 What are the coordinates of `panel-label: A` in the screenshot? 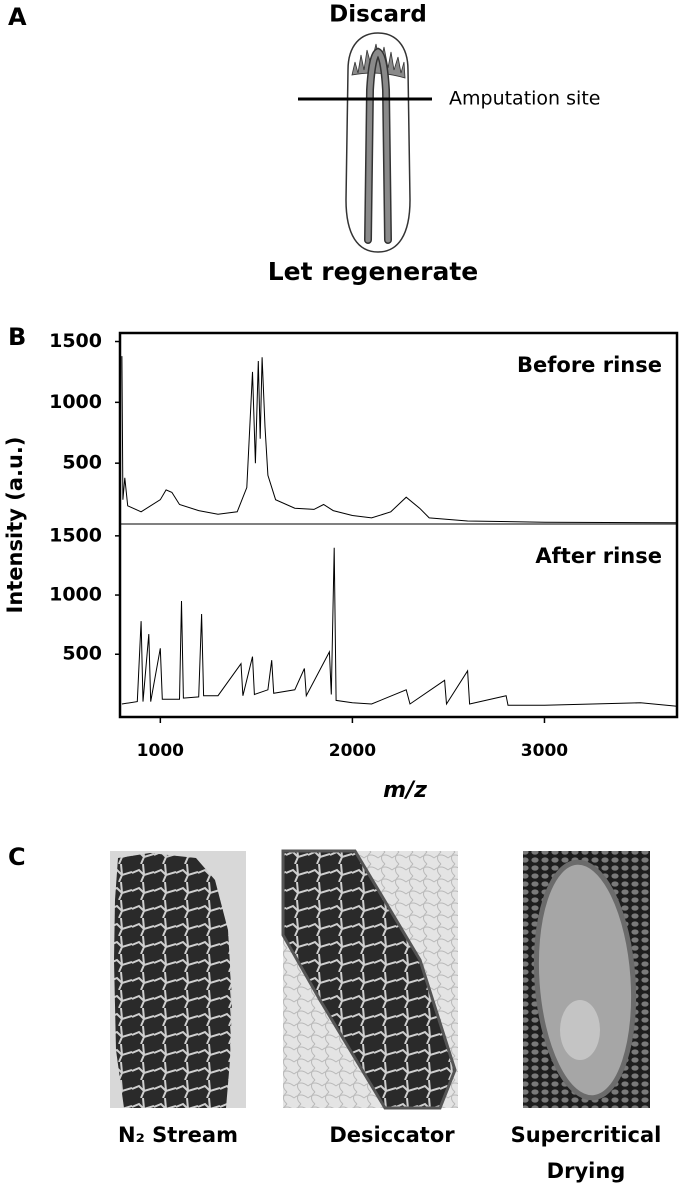 It's located at (17, 17).